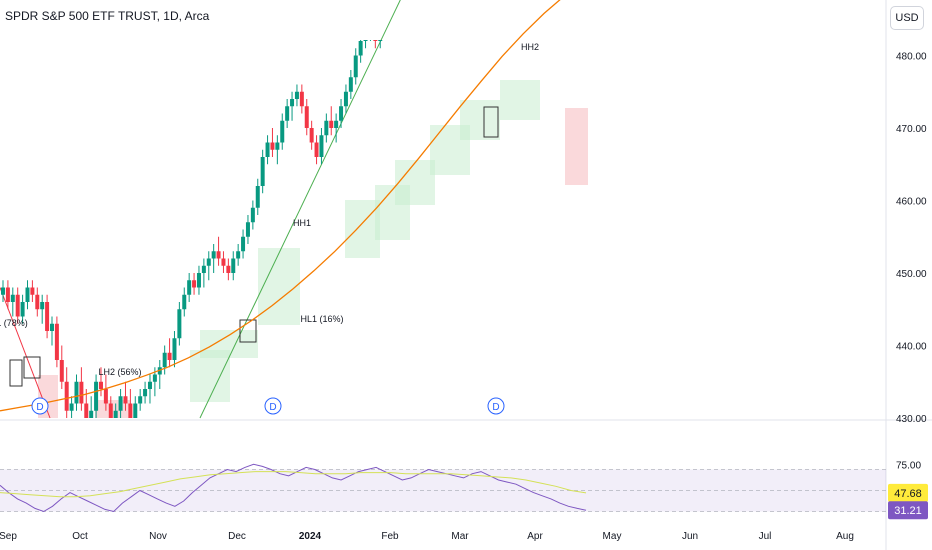  What do you see at coordinates (908, 511) in the screenshot?
I see `rsi-value: 31.21` at bounding box center [908, 511].